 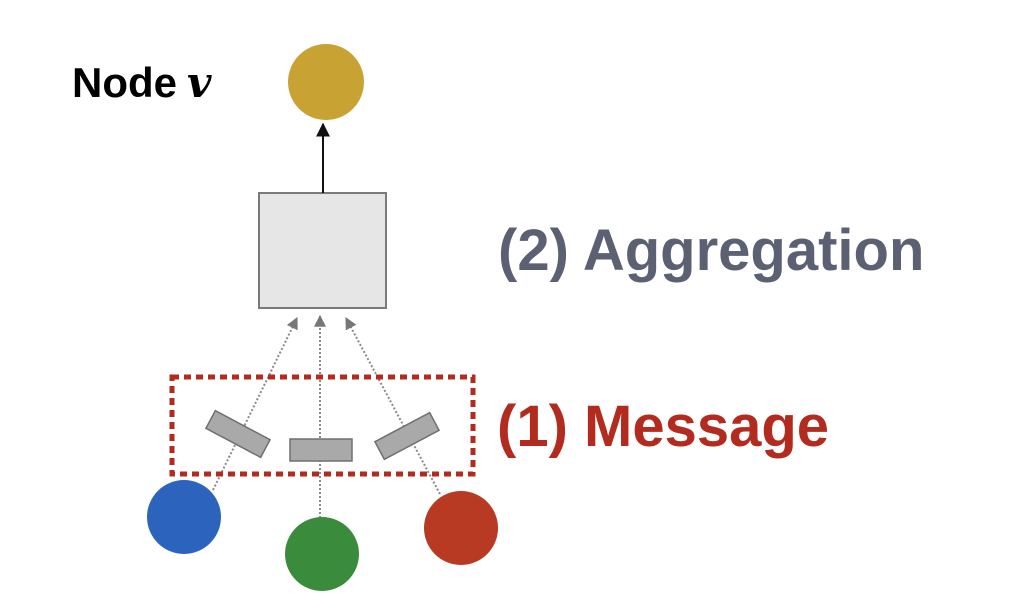 I want to click on neighbor-node-green, so click(x=322, y=554).